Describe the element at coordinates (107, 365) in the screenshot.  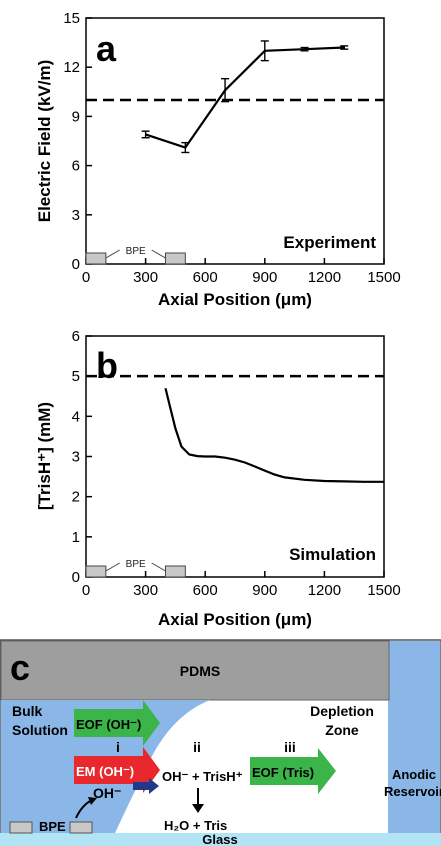
I see `panel-b-label: b` at that location.